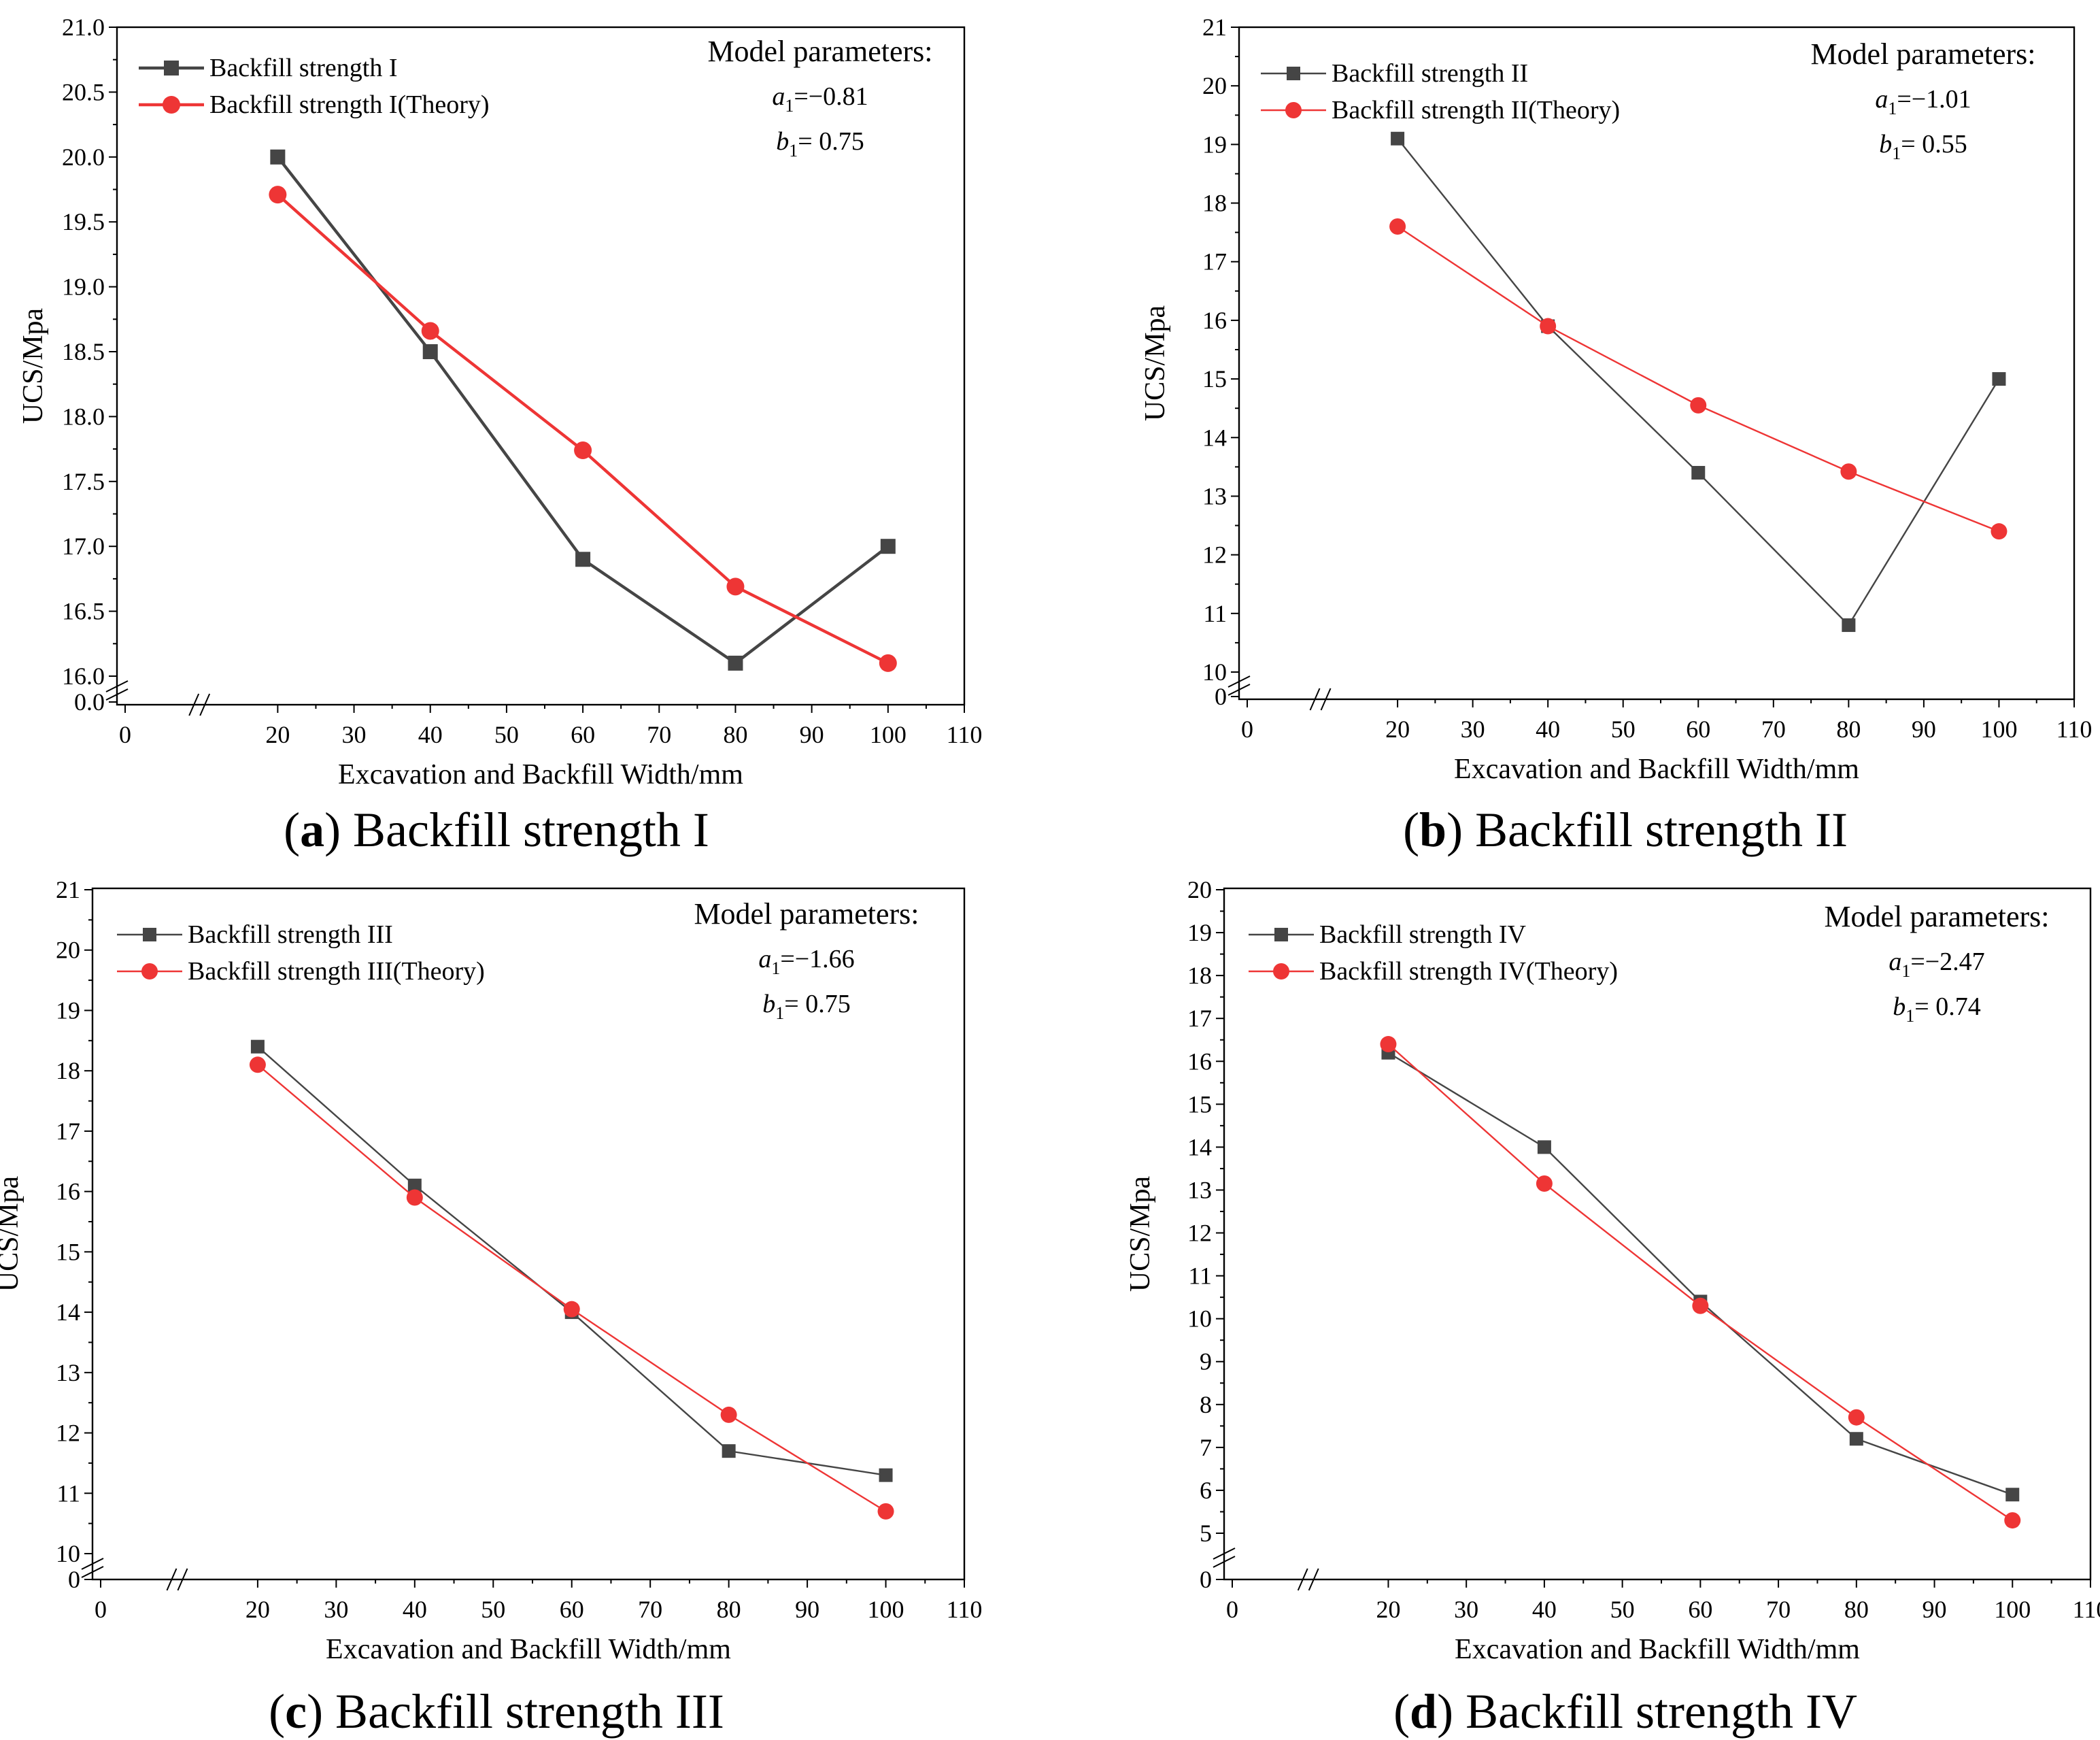  Describe the element at coordinates (1923, 146) in the screenshot. I see `param-b: b1= 0.55` at that location.